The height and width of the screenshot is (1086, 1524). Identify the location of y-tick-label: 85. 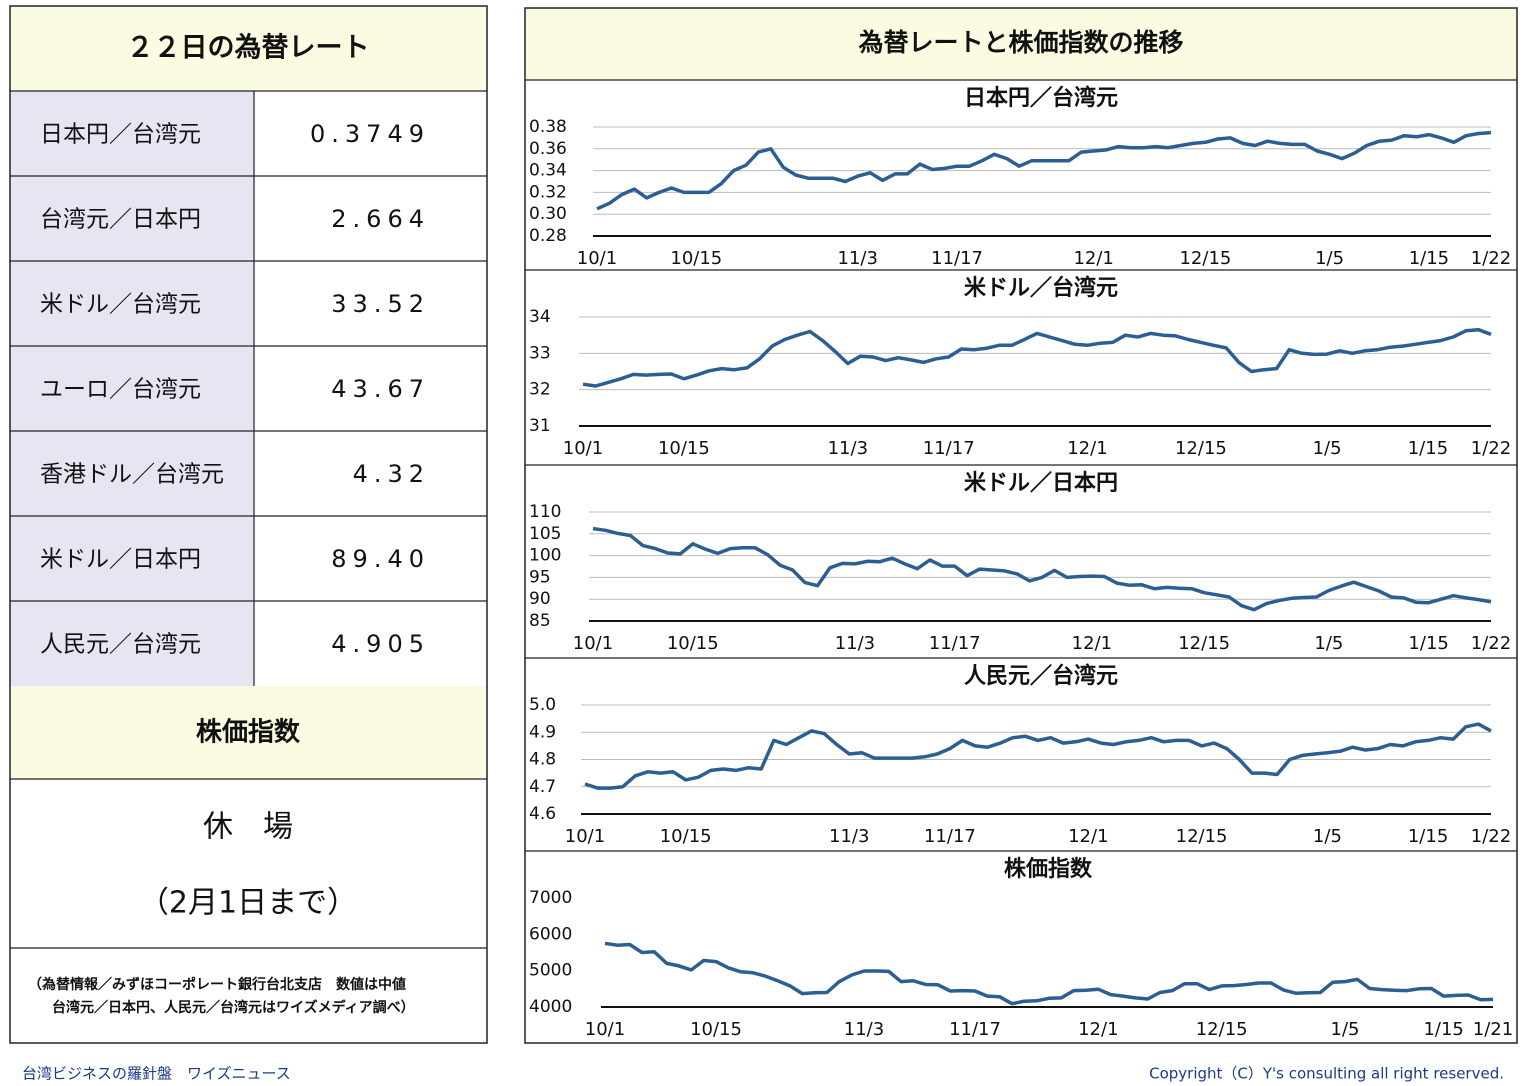
(540, 621).